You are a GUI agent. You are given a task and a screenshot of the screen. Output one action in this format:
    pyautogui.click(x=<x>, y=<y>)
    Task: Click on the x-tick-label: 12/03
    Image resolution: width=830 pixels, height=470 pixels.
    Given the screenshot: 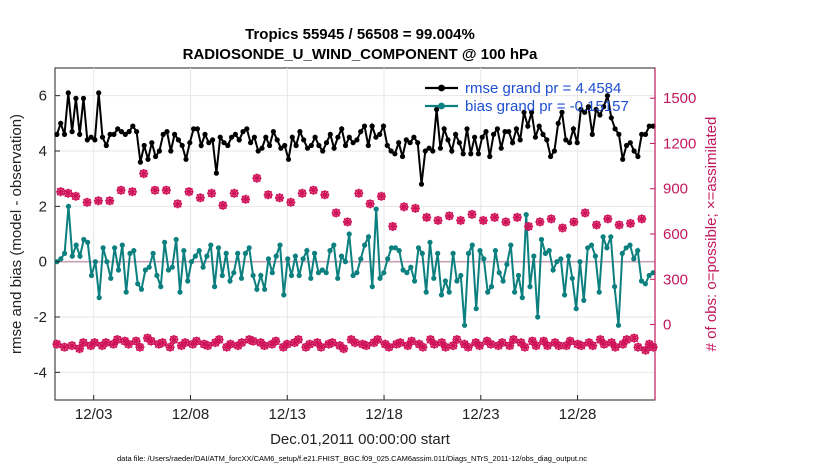 What is the action you would take?
    pyautogui.click(x=94, y=414)
    